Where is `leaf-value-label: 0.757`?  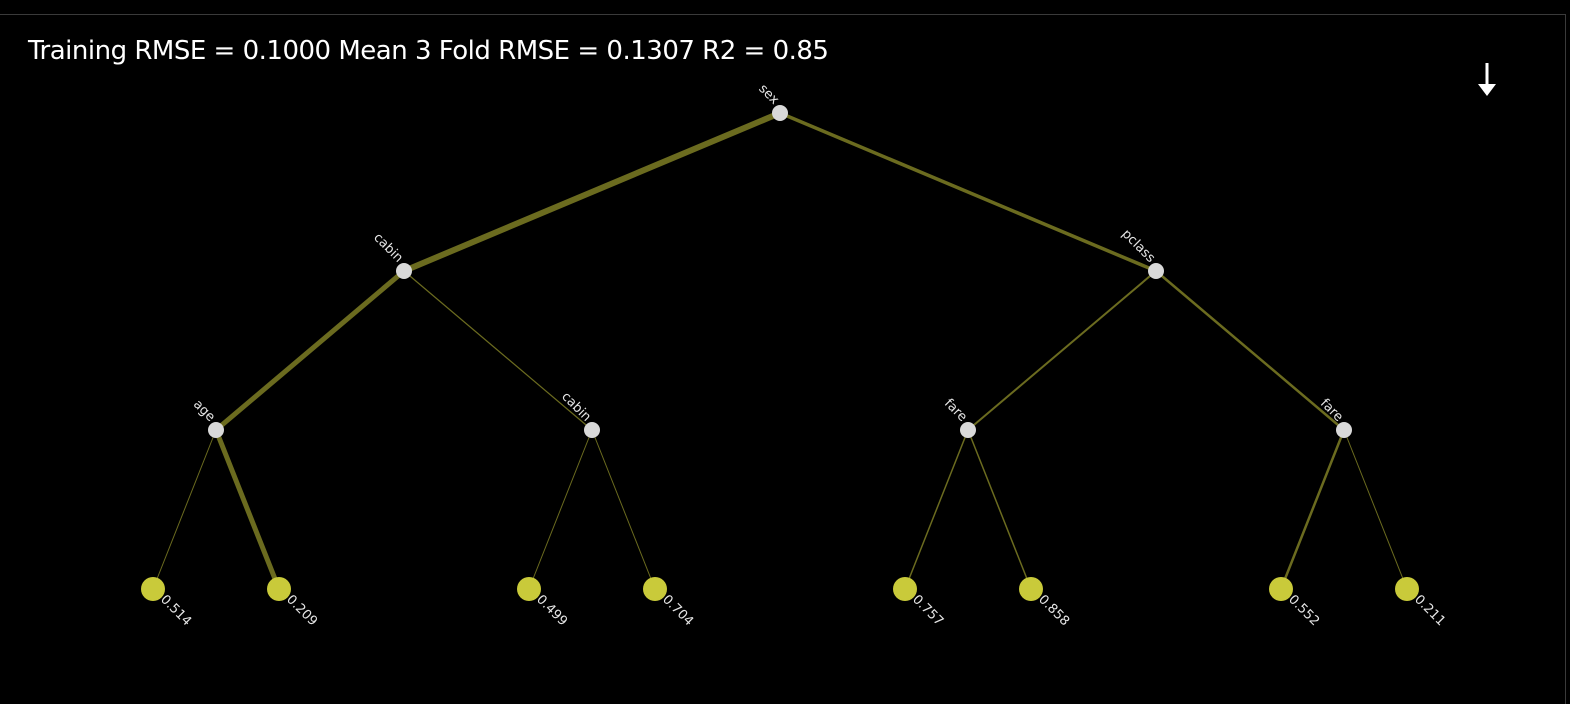 leaf-value-label: 0.757 is located at coordinates (927, 610).